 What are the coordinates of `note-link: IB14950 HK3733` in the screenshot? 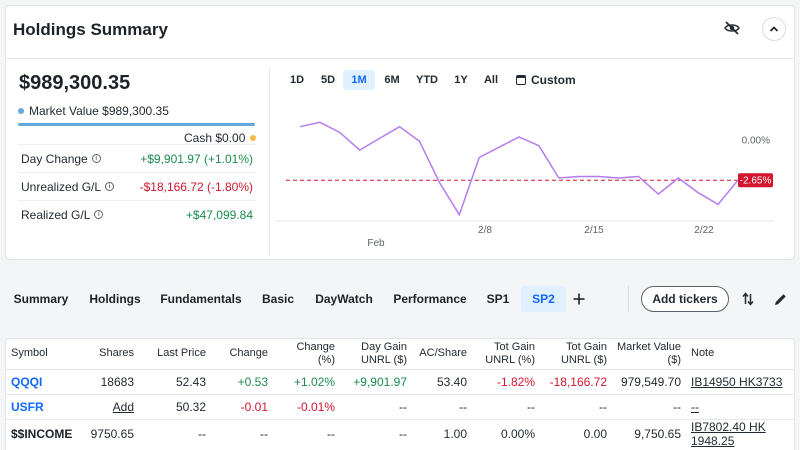 It's located at (737, 381).